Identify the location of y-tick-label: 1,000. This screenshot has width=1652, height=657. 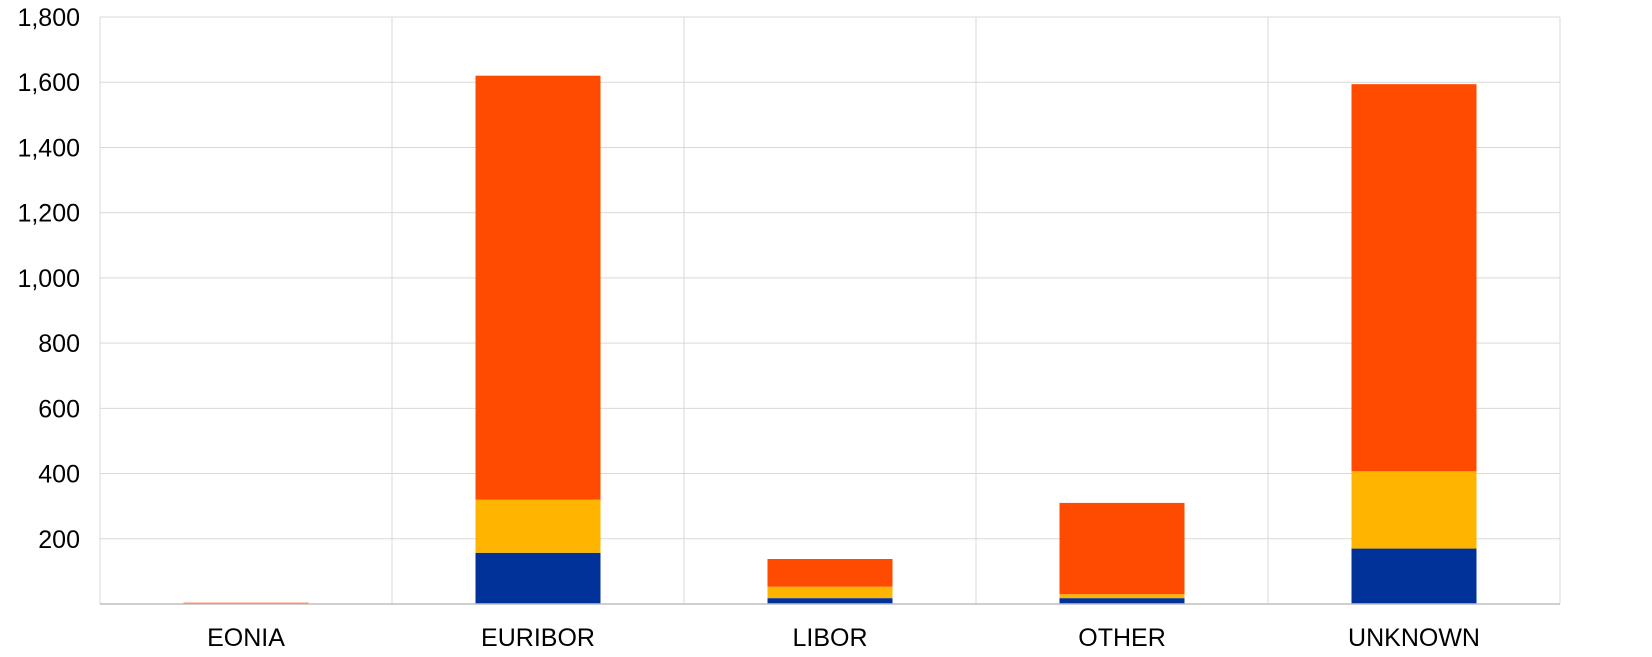
(48, 279).